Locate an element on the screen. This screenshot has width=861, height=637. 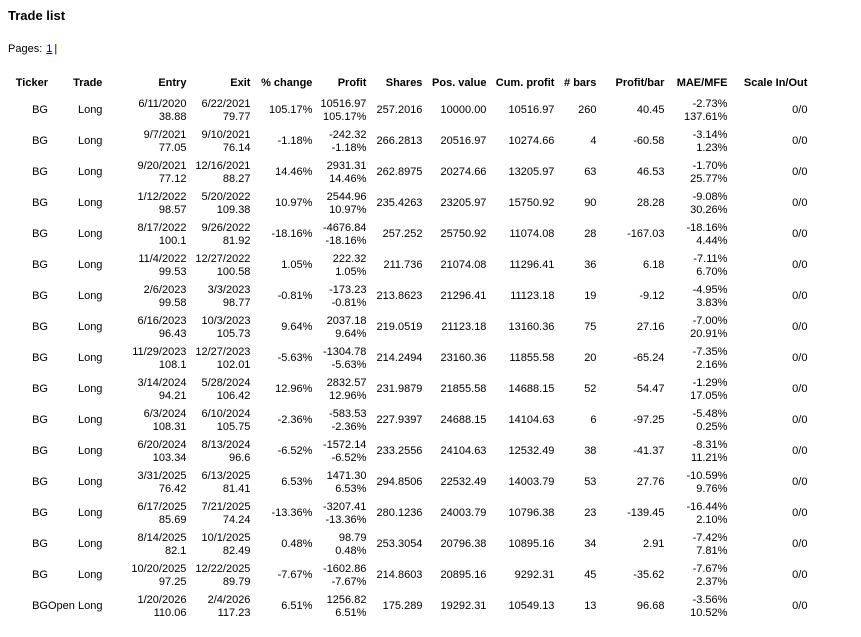
exit-price: 102.01 is located at coordinates (233, 364).